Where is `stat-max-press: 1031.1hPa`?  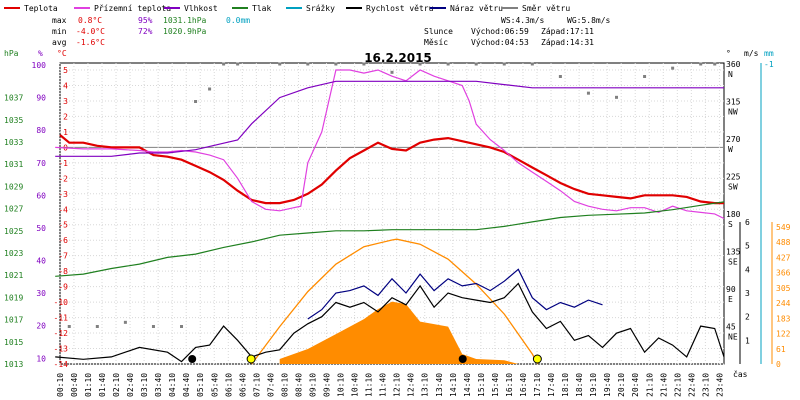 stat-max-press: 1031.1hPa is located at coordinates (185, 20).